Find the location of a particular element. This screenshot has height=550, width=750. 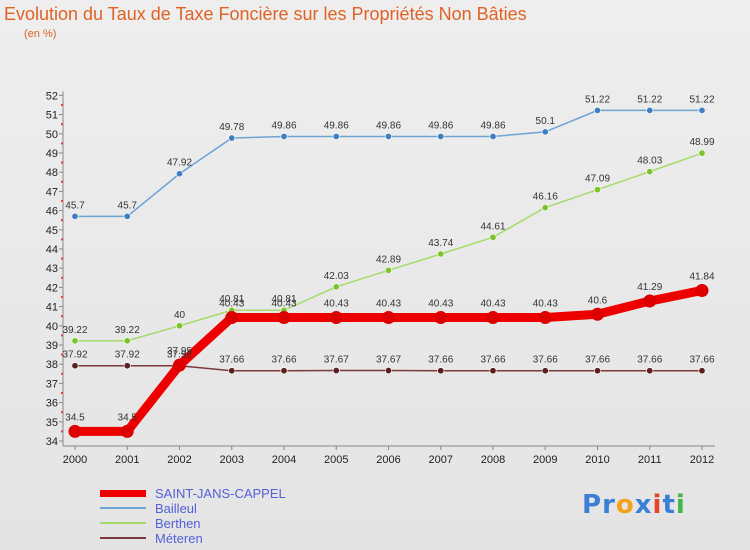

data-label: 41.29 is located at coordinates (649, 287).